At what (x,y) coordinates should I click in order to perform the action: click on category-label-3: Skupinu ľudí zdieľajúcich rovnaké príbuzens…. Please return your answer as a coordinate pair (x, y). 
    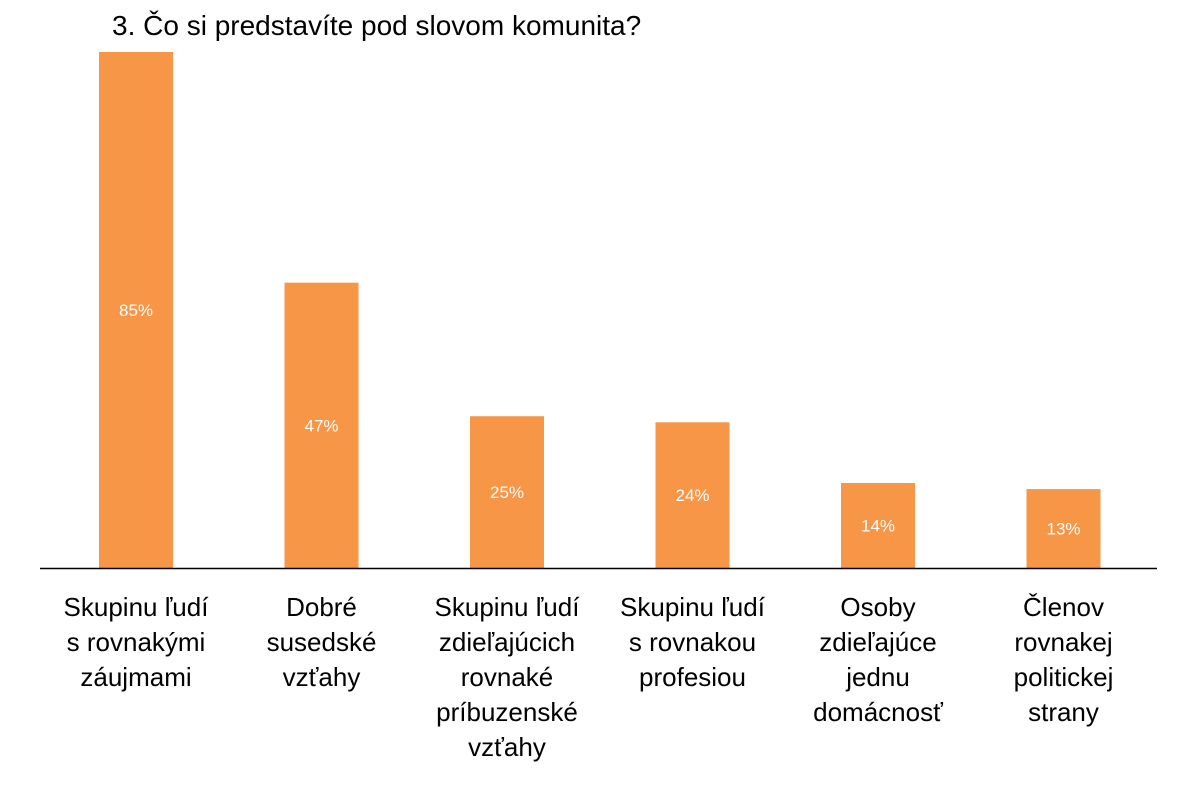
    Looking at the image, I should click on (507, 677).